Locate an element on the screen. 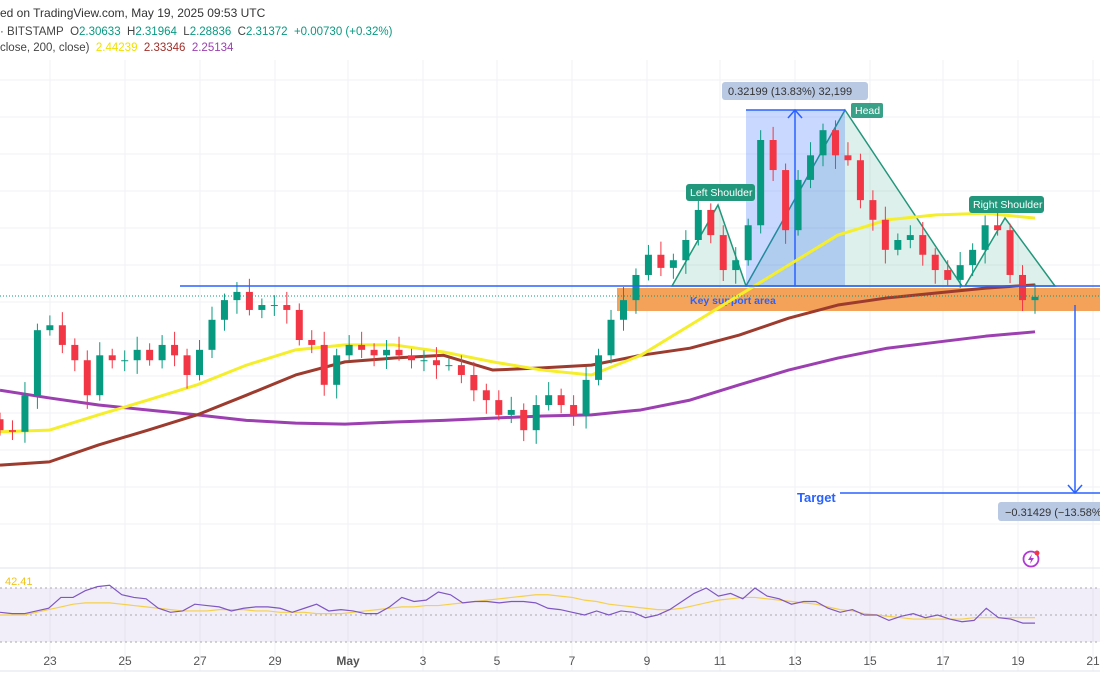 The image size is (1100, 700). left-shoulder-label-box is located at coordinates (720, 192).